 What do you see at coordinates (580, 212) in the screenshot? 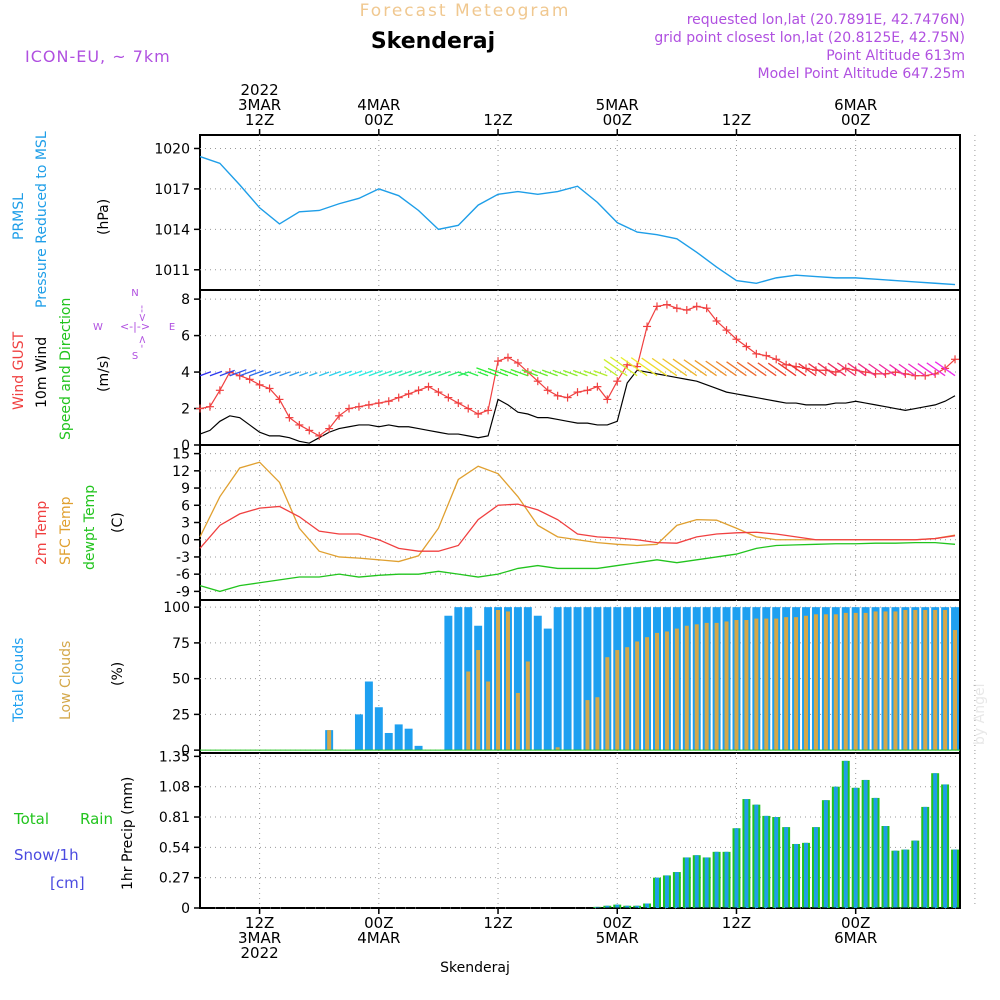
I see `pressure-frame` at bounding box center [580, 212].